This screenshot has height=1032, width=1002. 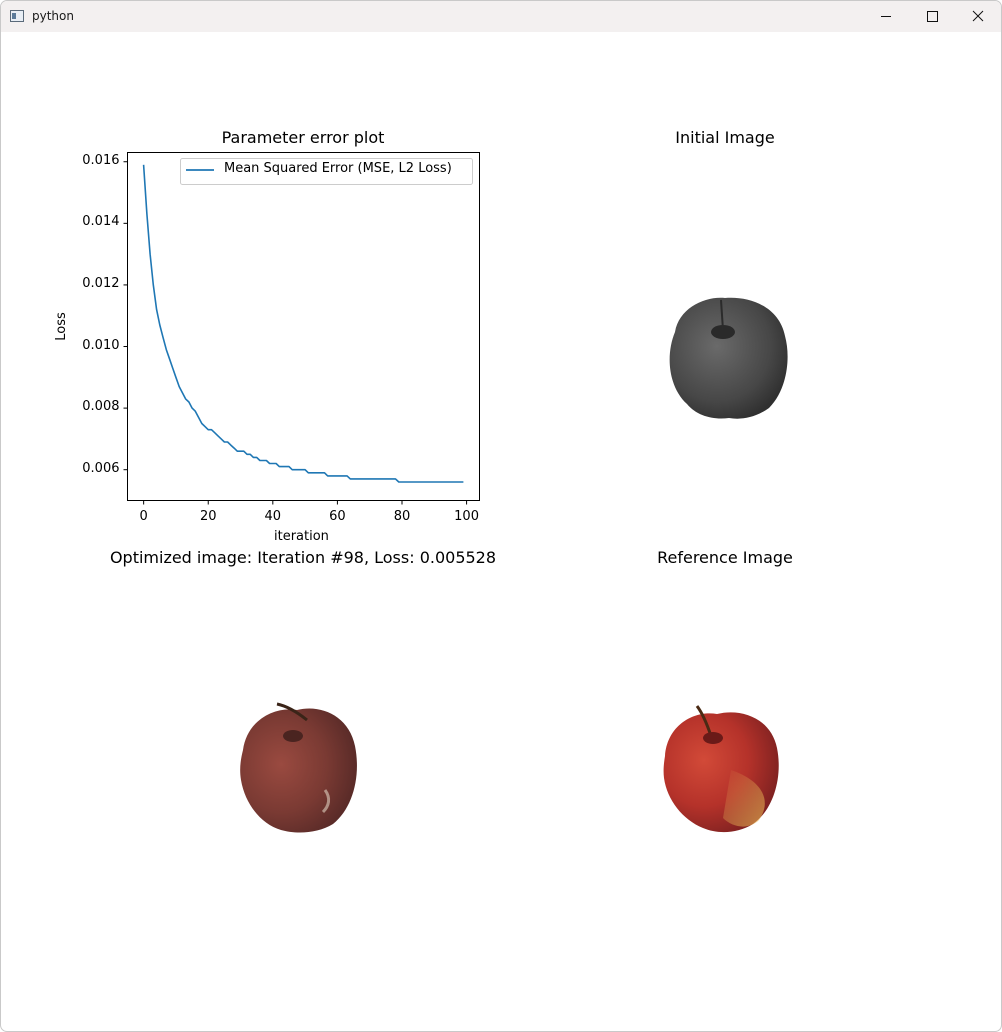 I want to click on y-tick-label: 0.006, so click(x=101, y=468).